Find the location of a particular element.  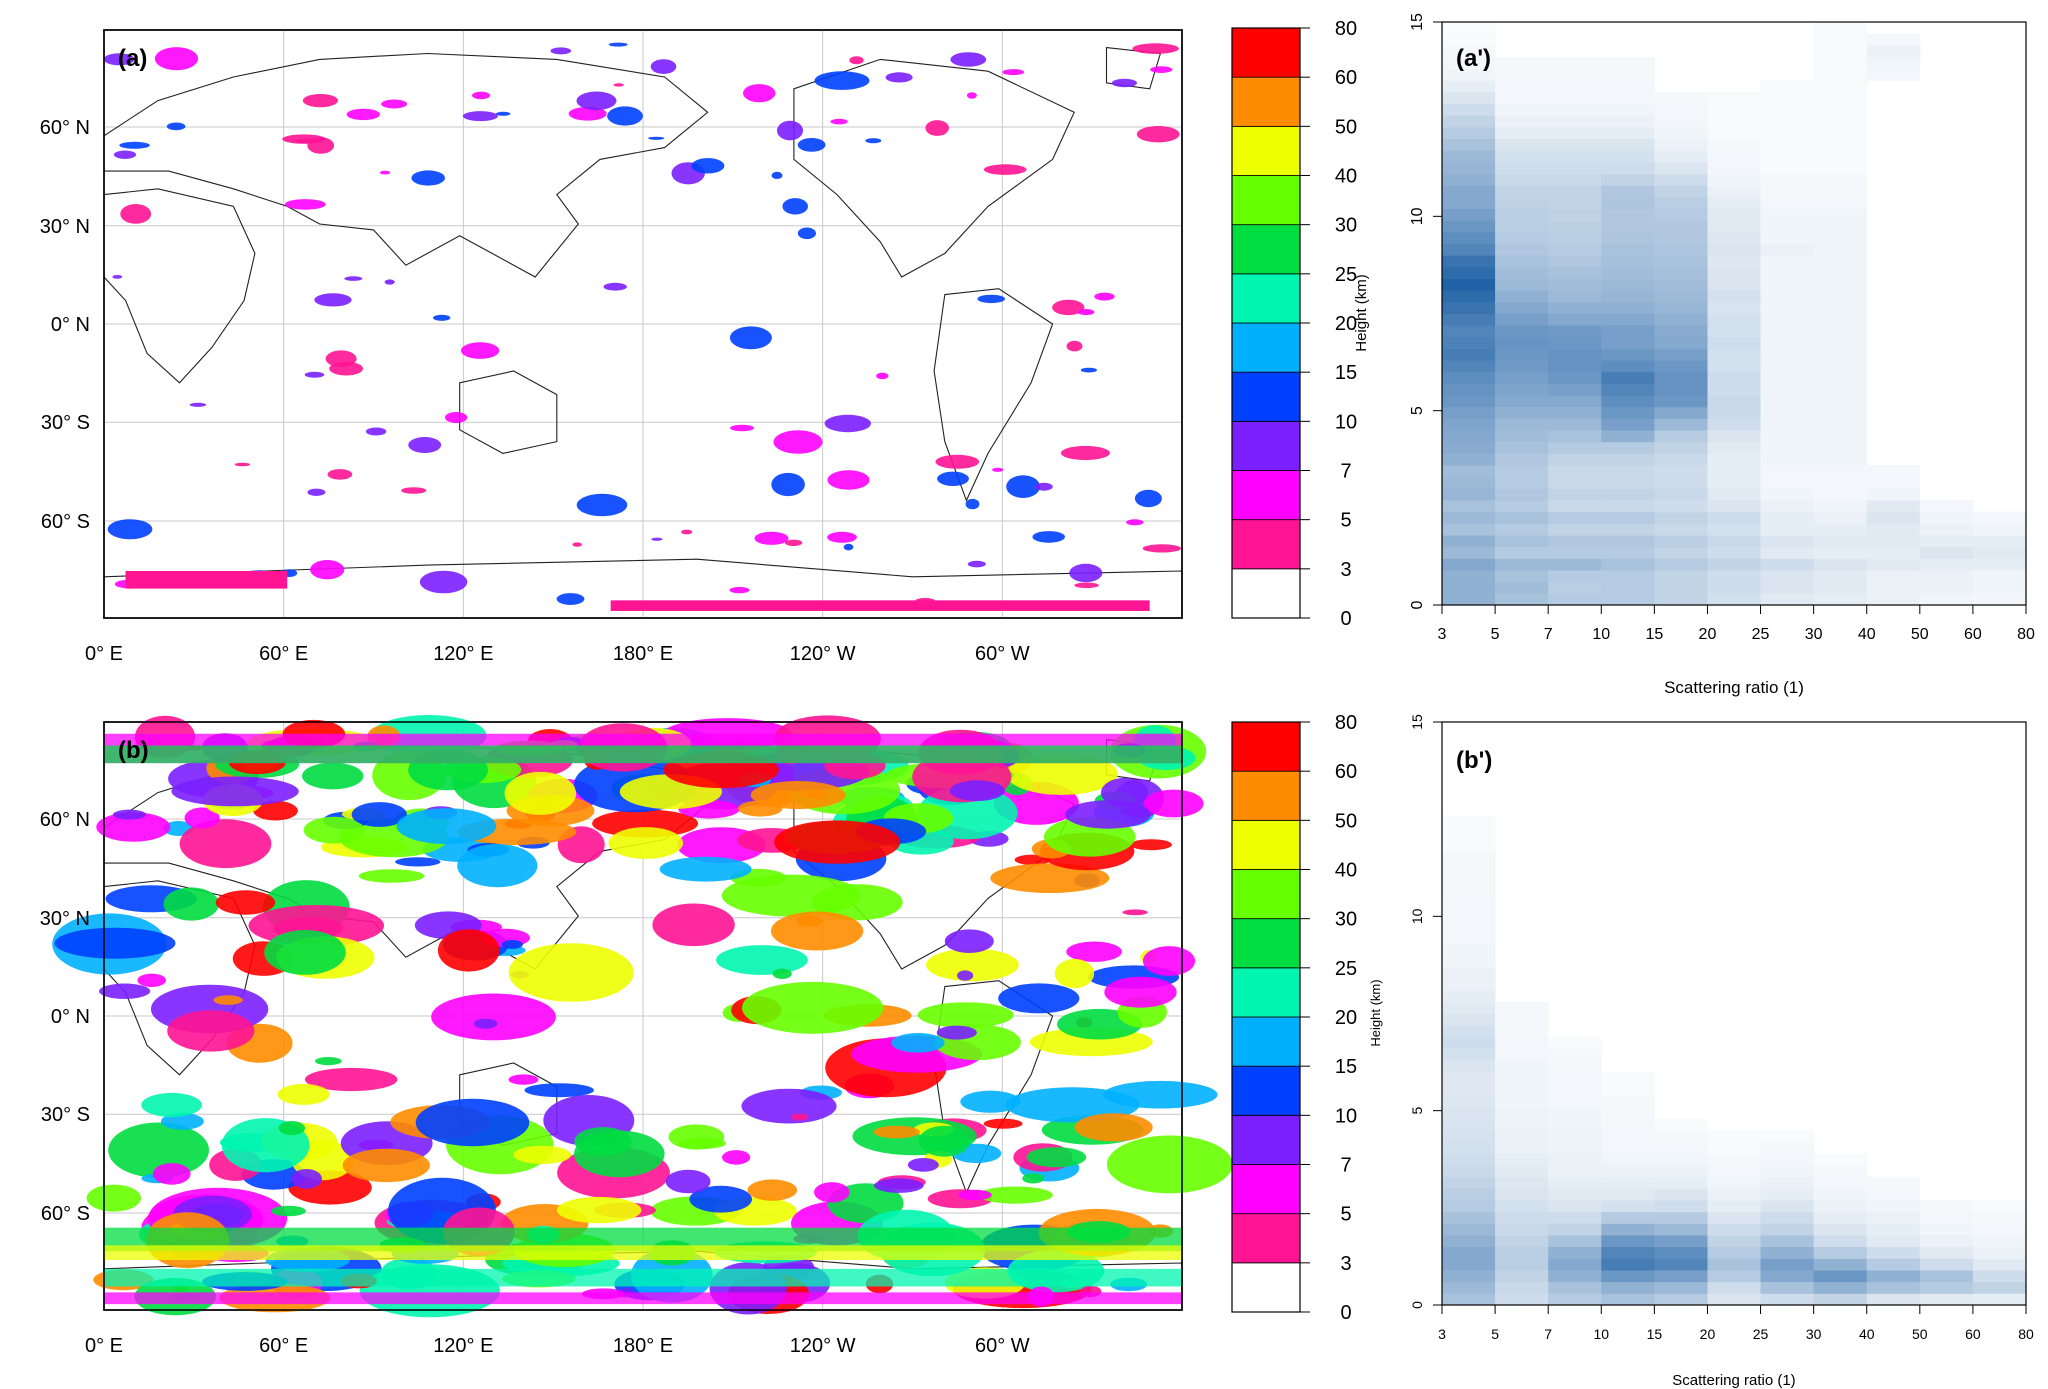

colorbar-level-label: 5 is located at coordinates (1345, 1215).